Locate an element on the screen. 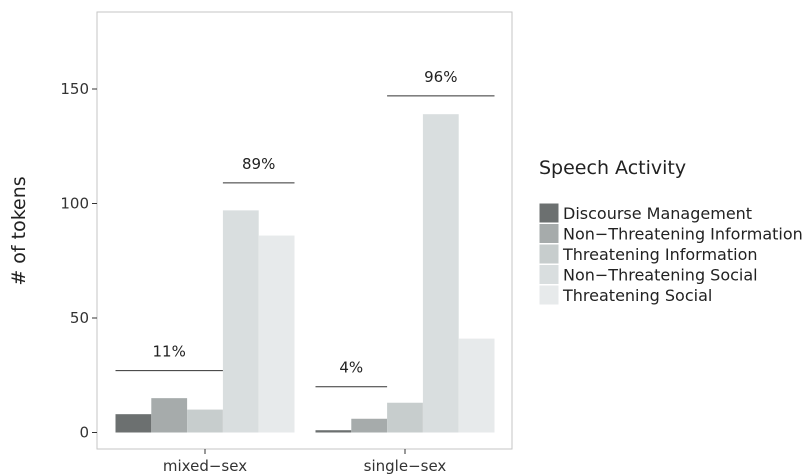 The image size is (811, 474). legend-label: Non−Threatening Information is located at coordinates (683, 234).